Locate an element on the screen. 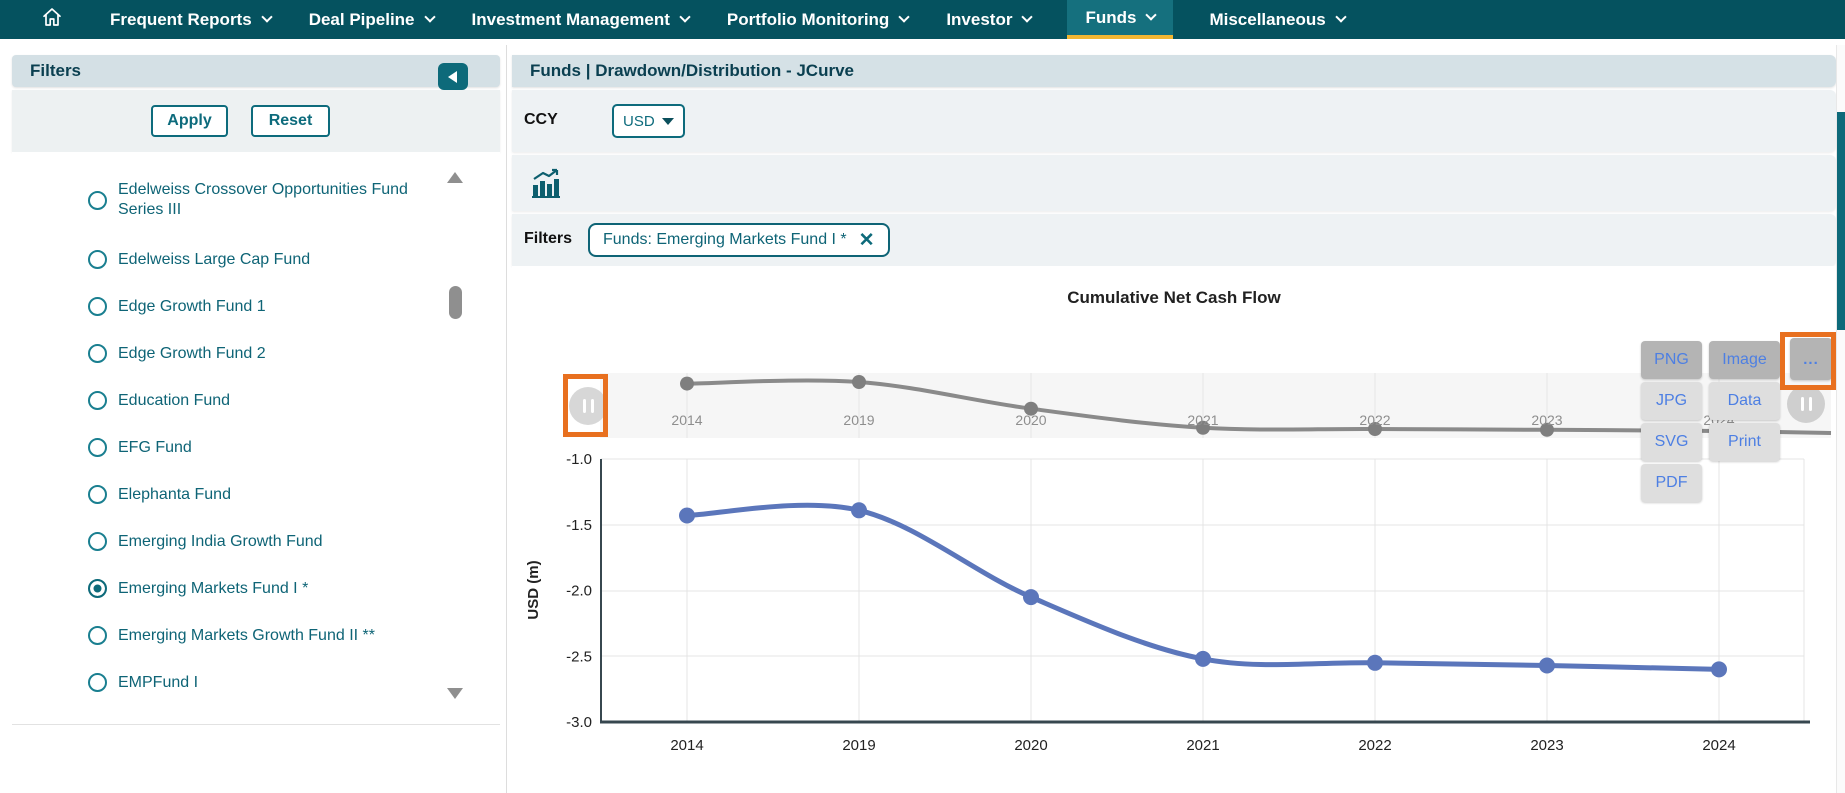  chart-type-button is located at coordinates (546, 184).